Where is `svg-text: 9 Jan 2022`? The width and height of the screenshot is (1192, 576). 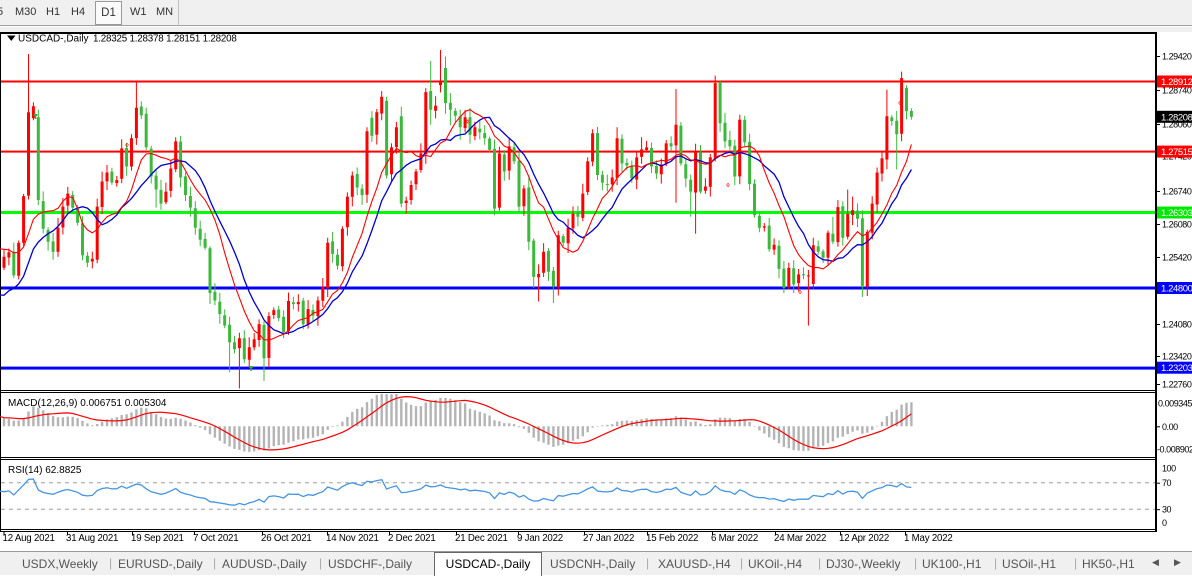
svg-text: 9 Jan 2022 is located at coordinates (540, 538).